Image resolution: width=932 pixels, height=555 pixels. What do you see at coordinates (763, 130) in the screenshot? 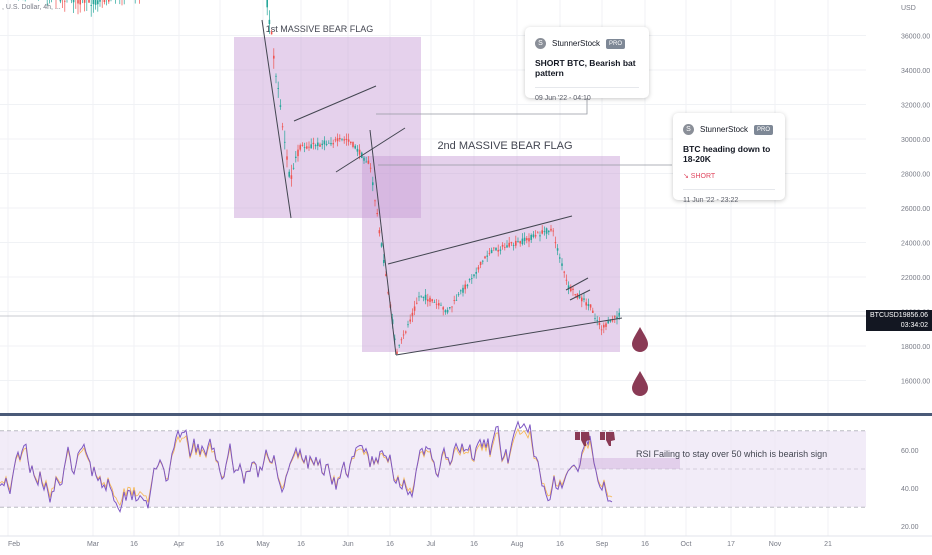
I see `pro-badge: PRO` at bounding box center [763, 130].